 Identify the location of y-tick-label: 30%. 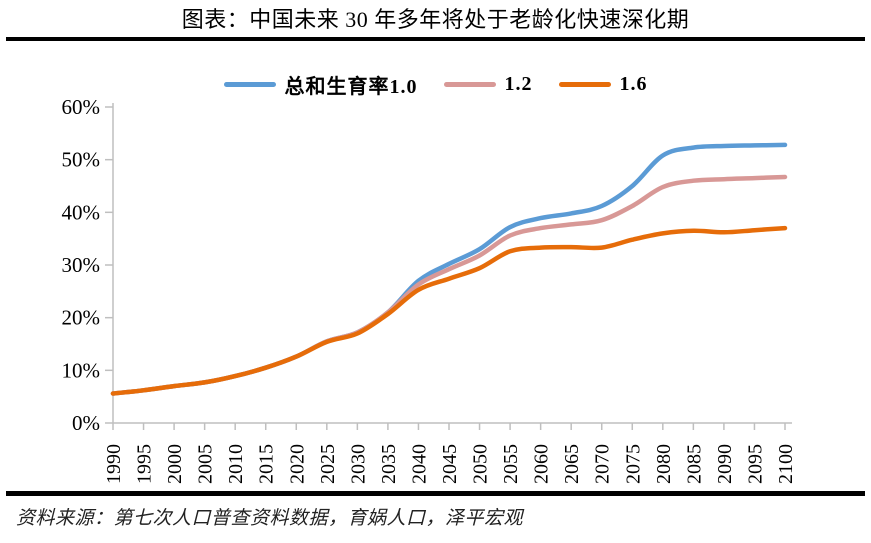
(81, 265).